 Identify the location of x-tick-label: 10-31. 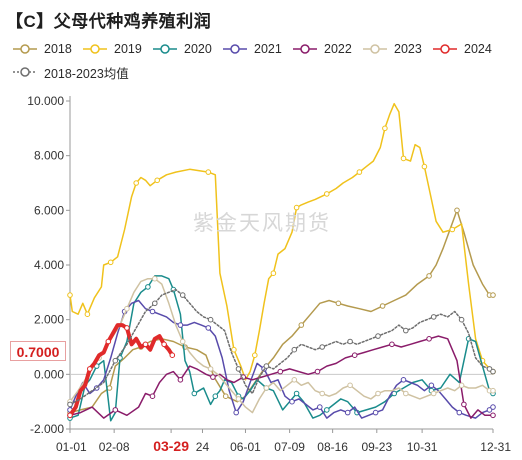
(422, 447).